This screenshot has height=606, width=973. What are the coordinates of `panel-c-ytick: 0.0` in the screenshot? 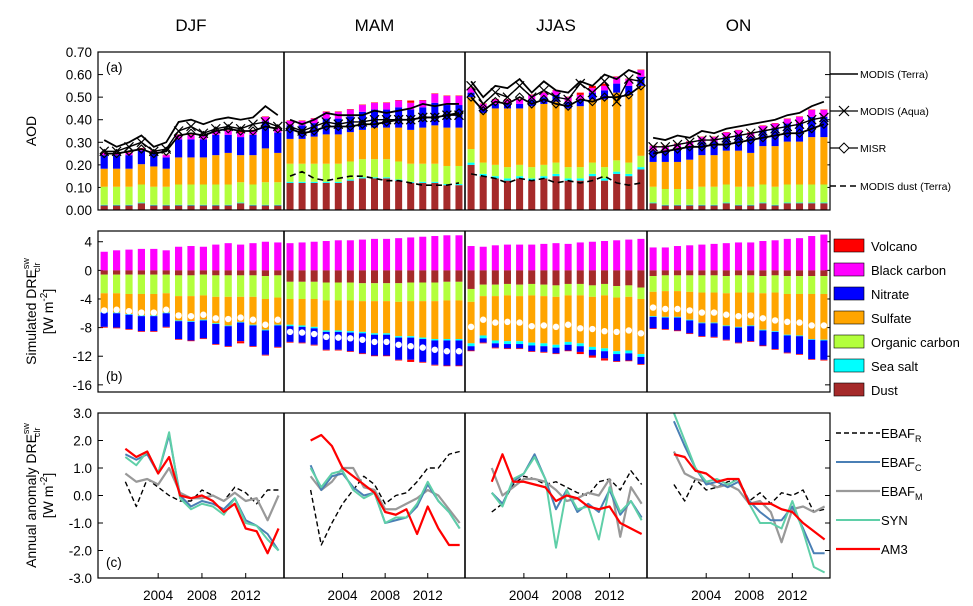 It's located at (82, 496).